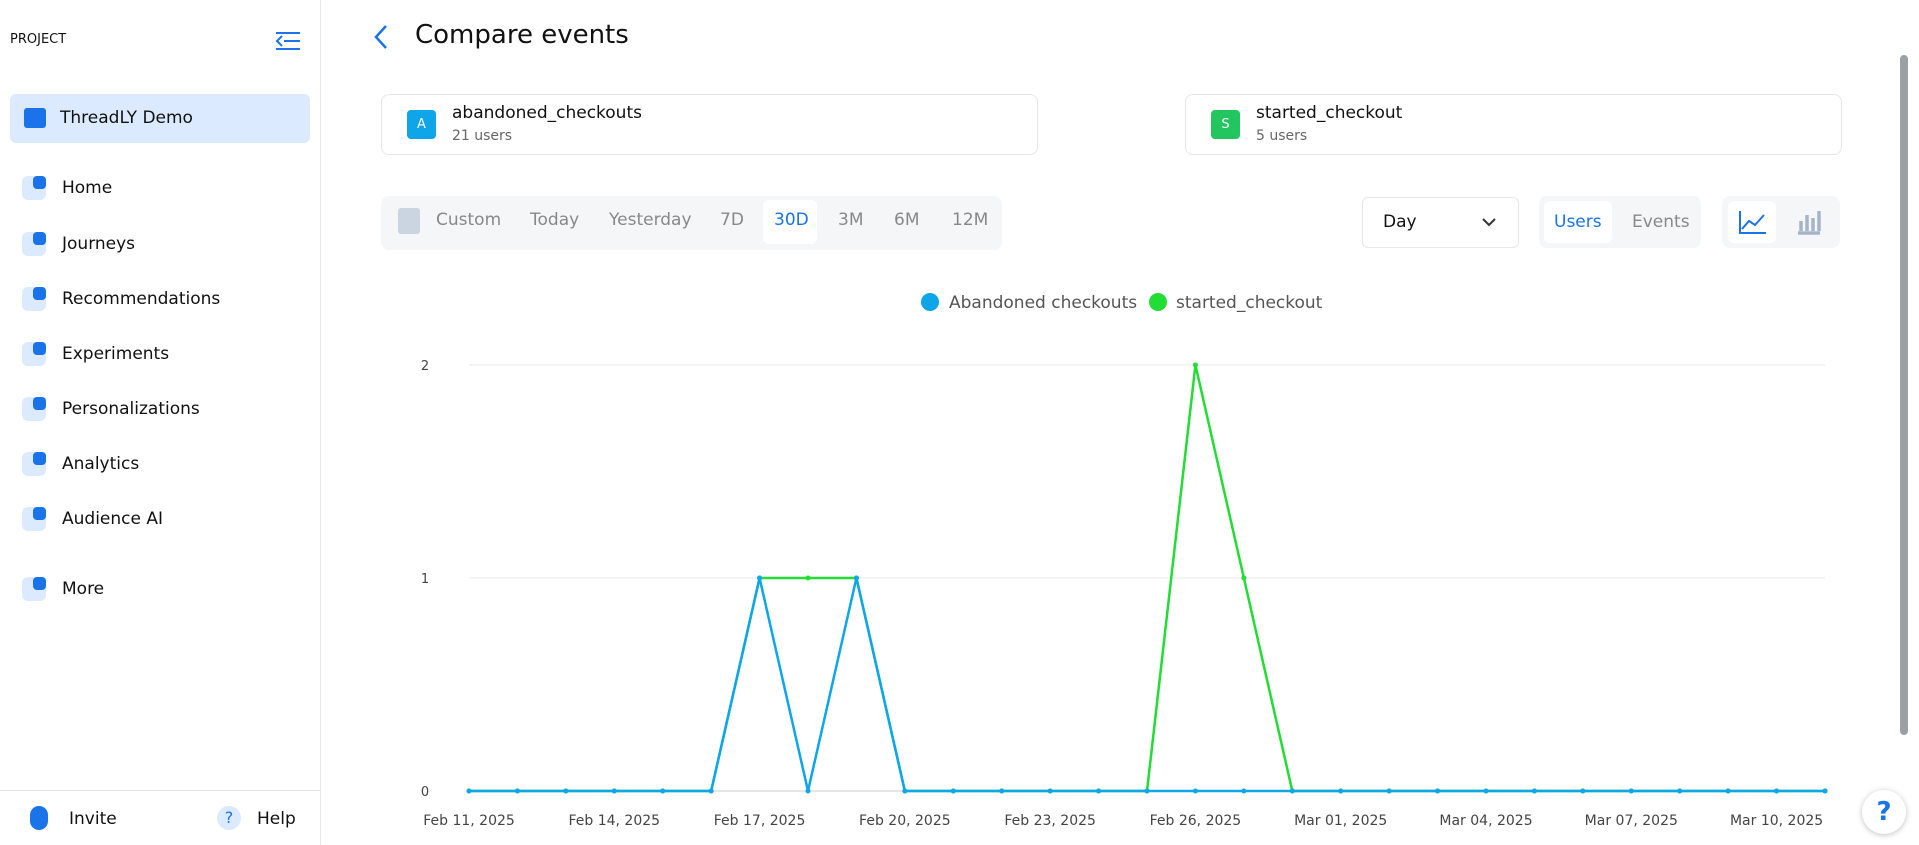 The image size is (1919, 845). Describe the element at coordinates (1400, 222) in the screenshot. I see `granularity-value: Day` at that location.